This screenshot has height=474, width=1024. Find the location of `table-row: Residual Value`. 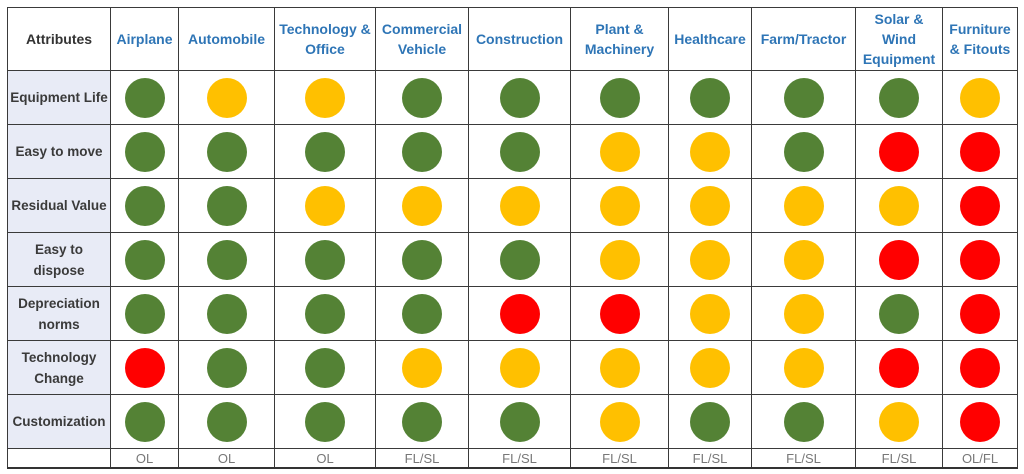

table-row: Residual Value is located at coordinates (512, 205).